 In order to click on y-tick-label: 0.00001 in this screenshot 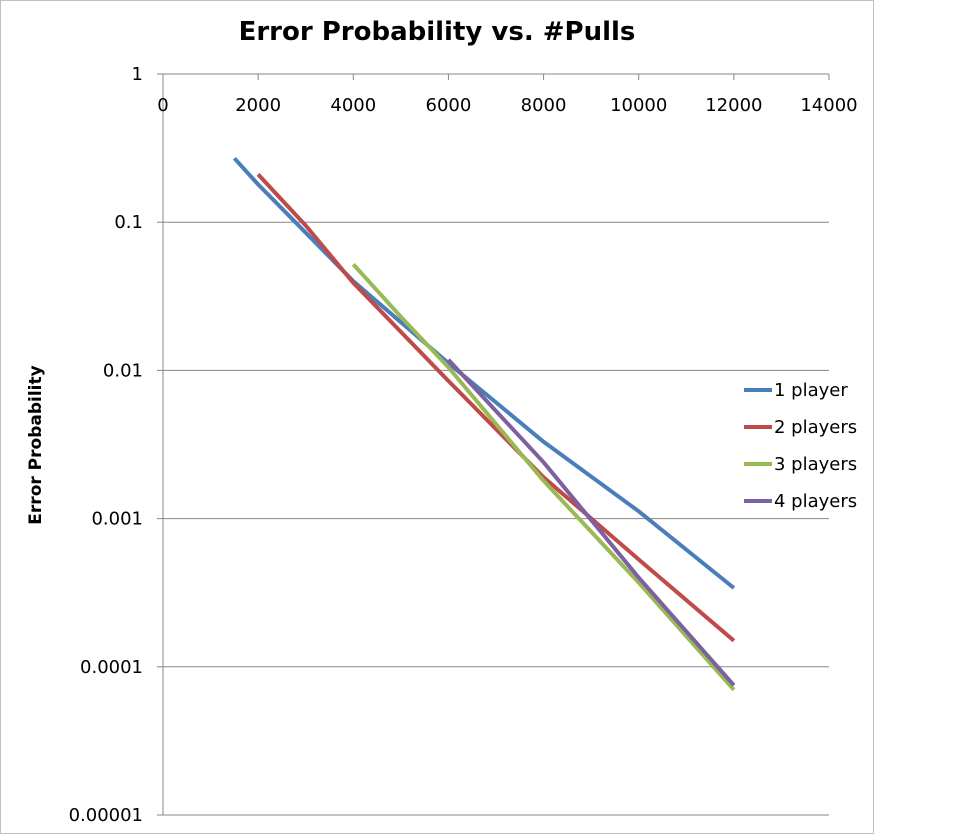, I will do `click(106, 815)`.